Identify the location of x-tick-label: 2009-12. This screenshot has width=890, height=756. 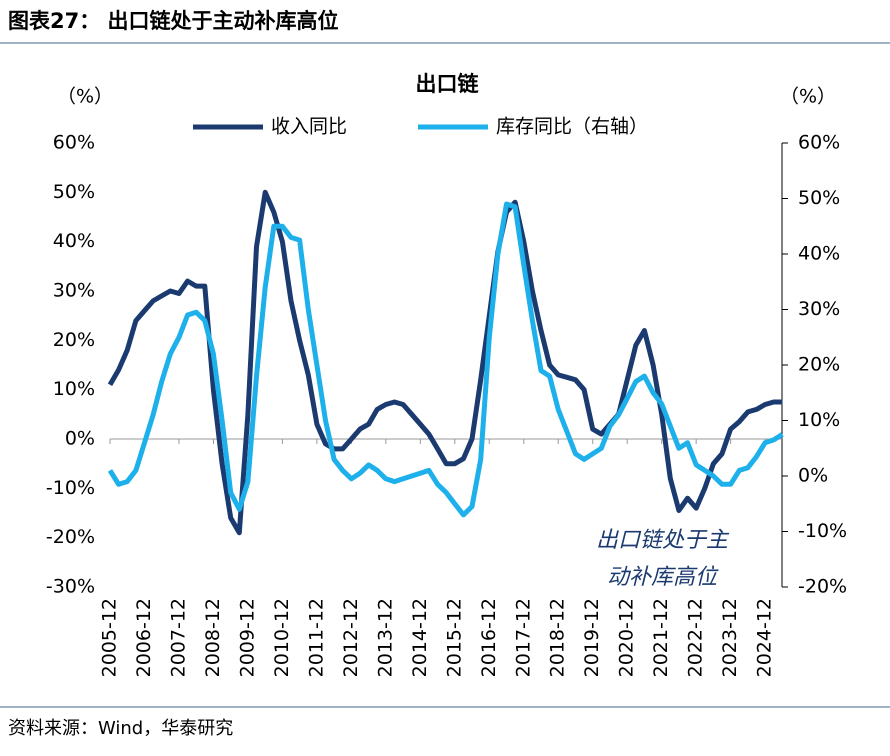
(247, 637).